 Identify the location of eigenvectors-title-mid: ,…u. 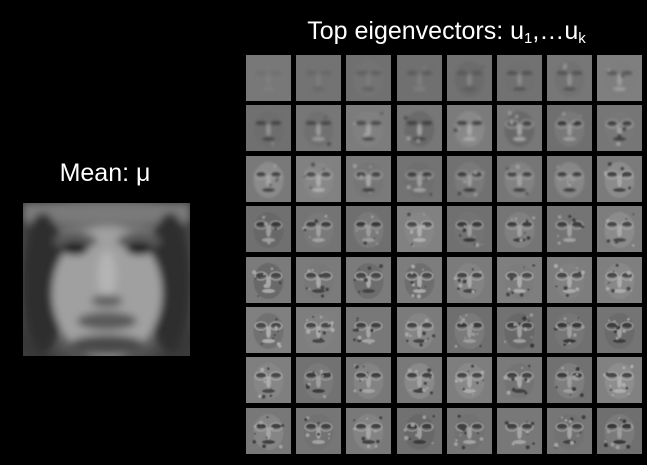
(555, 31).